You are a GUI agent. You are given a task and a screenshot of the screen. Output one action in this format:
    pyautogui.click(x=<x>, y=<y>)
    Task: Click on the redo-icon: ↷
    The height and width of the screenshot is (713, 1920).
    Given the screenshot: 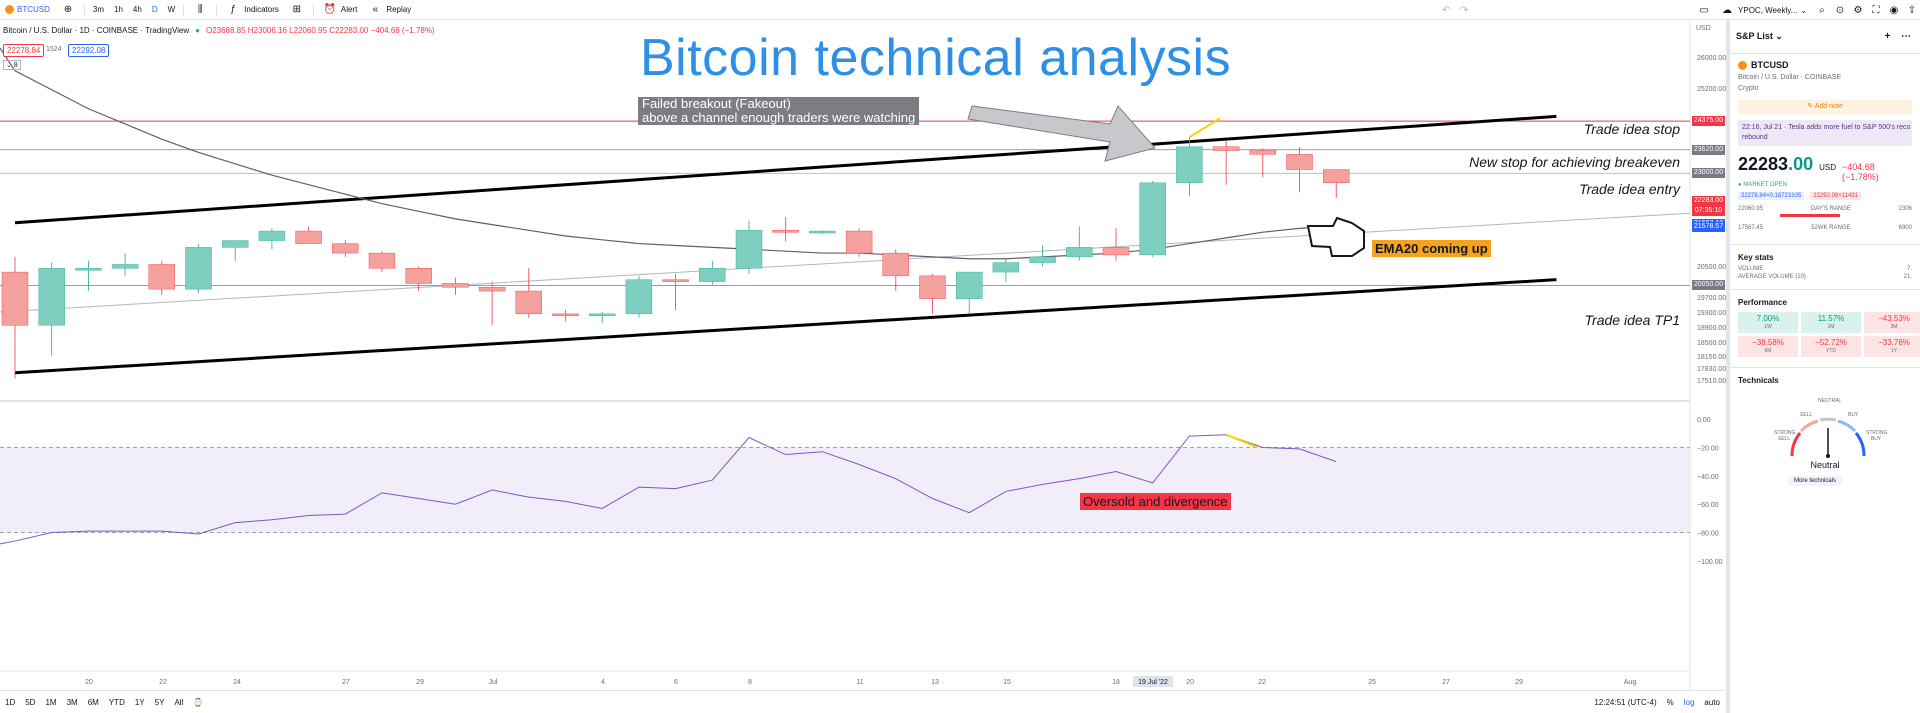 What is the action you would take?
    pyautogui.click(x=1464, y=10)
    